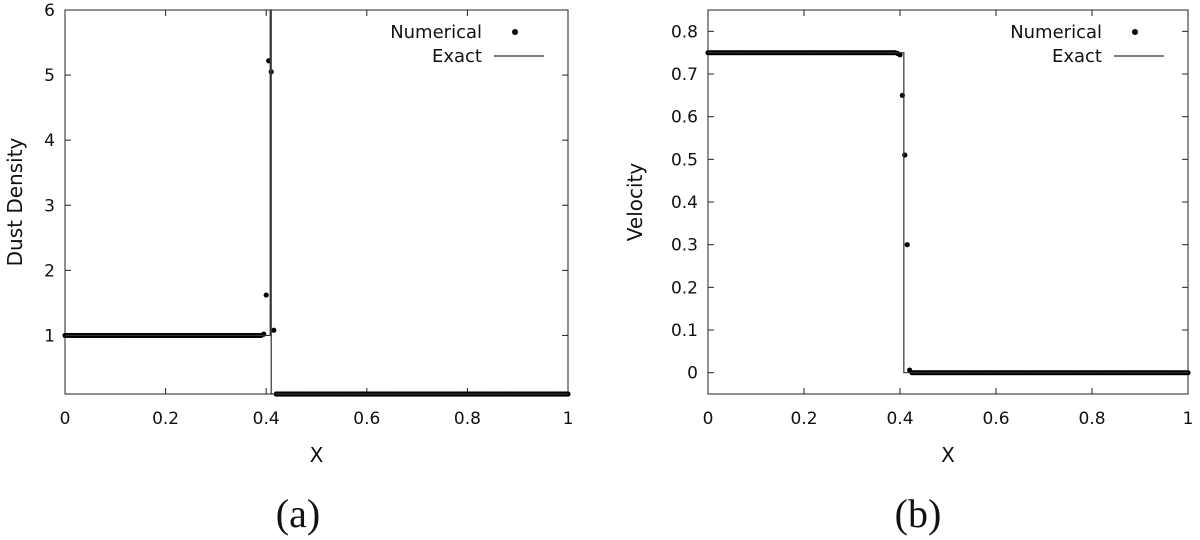 The height and width of the screenshot is (540, 1200). What do you see at coordinates (692, 374) in the screenshot?
I see `y-tick-label: 0` at bounding box center [692, 374].